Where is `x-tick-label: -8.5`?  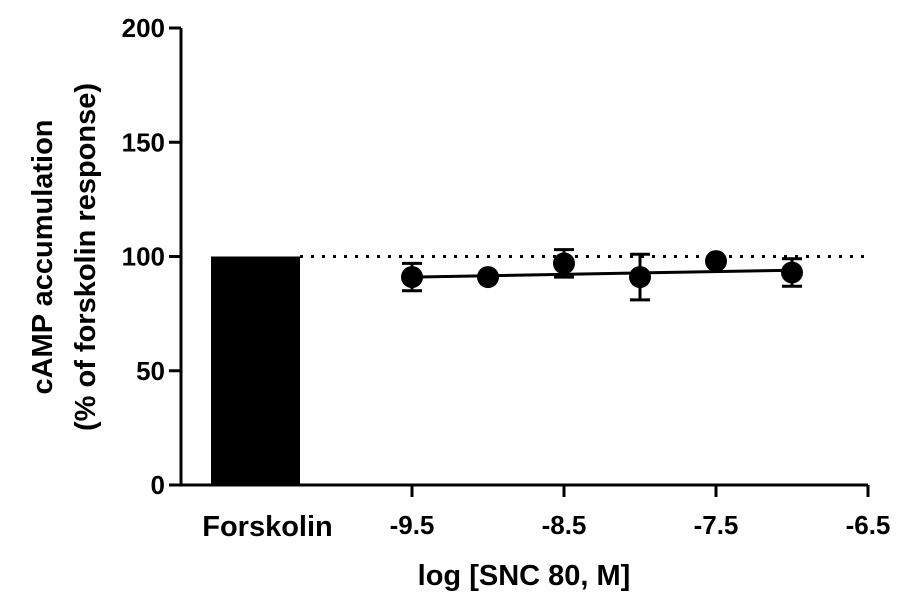
x-tick-label: -8.5 is located at coordinates (564, 525).